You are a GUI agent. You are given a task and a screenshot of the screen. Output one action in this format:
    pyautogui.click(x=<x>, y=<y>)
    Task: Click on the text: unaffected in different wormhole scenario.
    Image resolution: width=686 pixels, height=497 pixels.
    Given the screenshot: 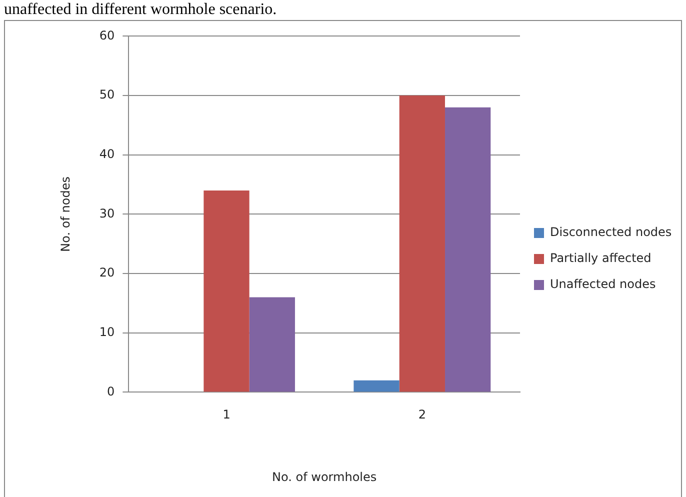 What is the action you would take?
    pyautogui.click(x=140, y=10)
    